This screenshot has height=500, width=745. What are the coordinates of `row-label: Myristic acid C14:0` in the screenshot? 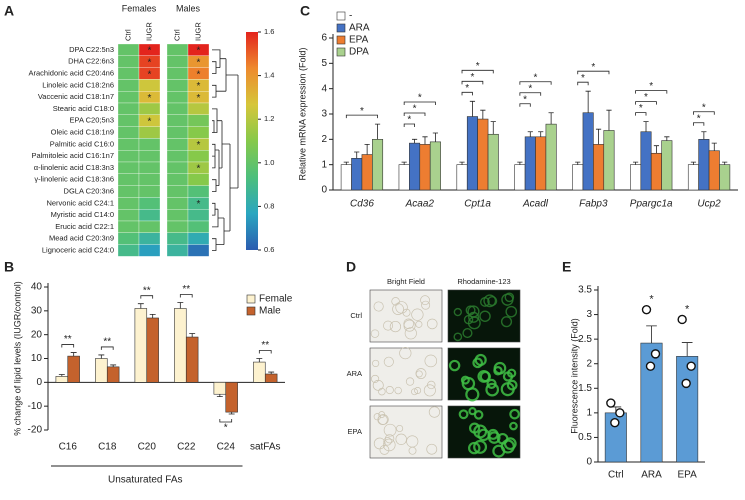 It's located at (82, 214).